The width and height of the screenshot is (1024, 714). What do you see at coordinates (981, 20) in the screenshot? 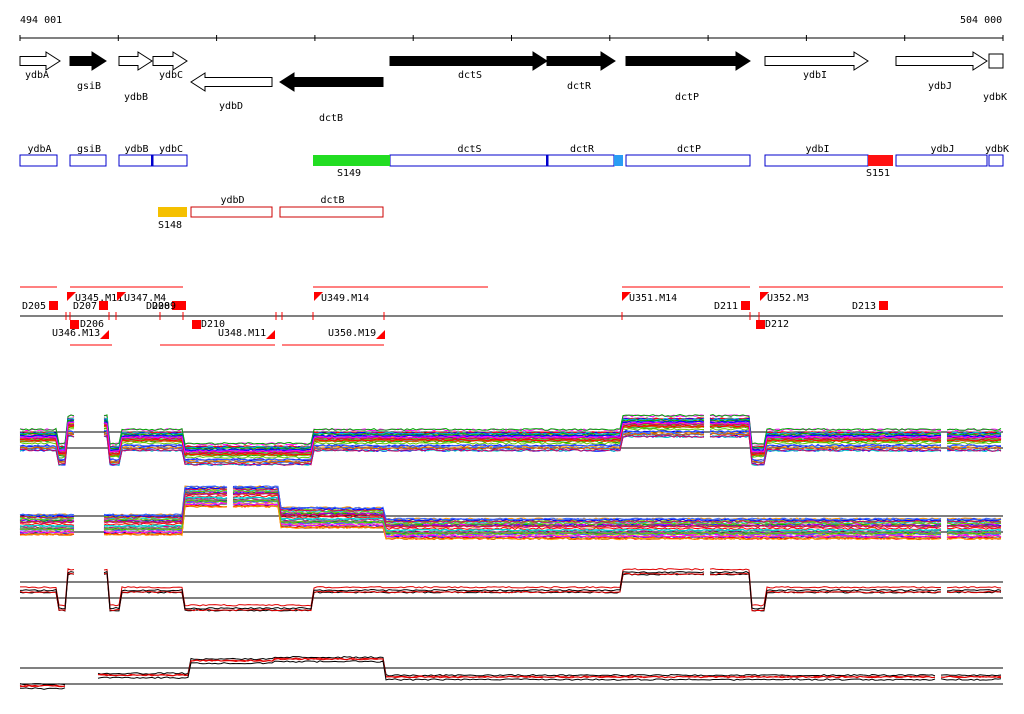
I see `end-coordinate: 504 000` at bounding box center [981, 20].